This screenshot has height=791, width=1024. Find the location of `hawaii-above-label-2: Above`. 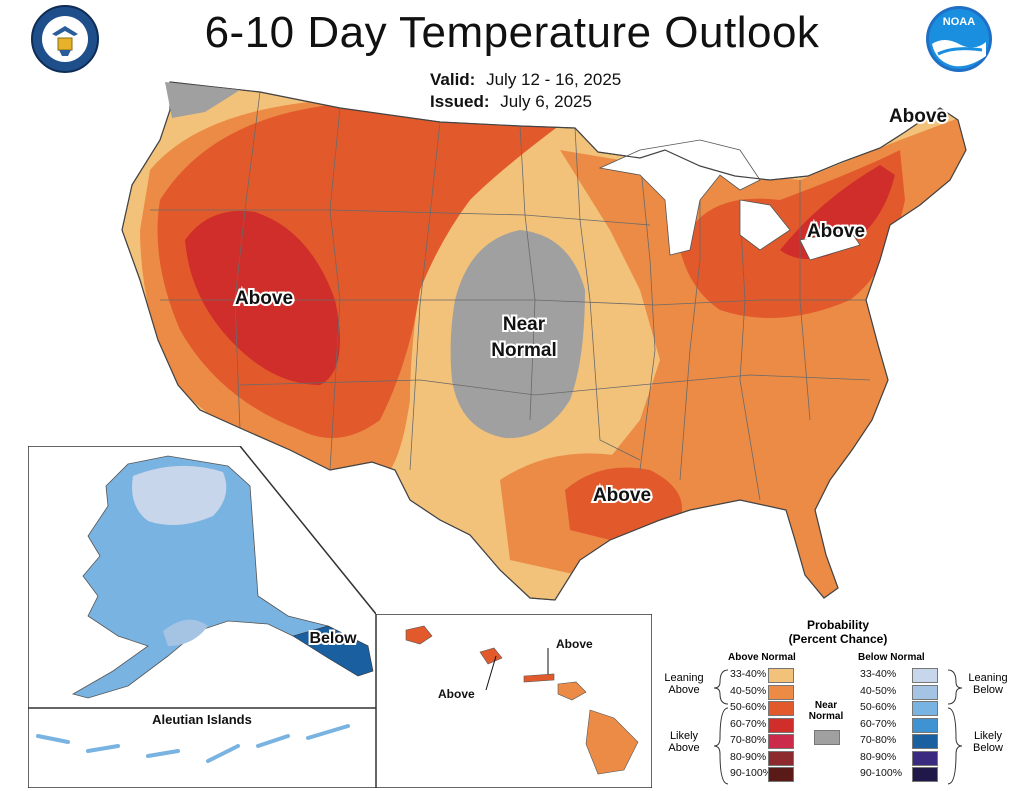

hawaii-above-label-2: Above is located at coordinates (574, 644).